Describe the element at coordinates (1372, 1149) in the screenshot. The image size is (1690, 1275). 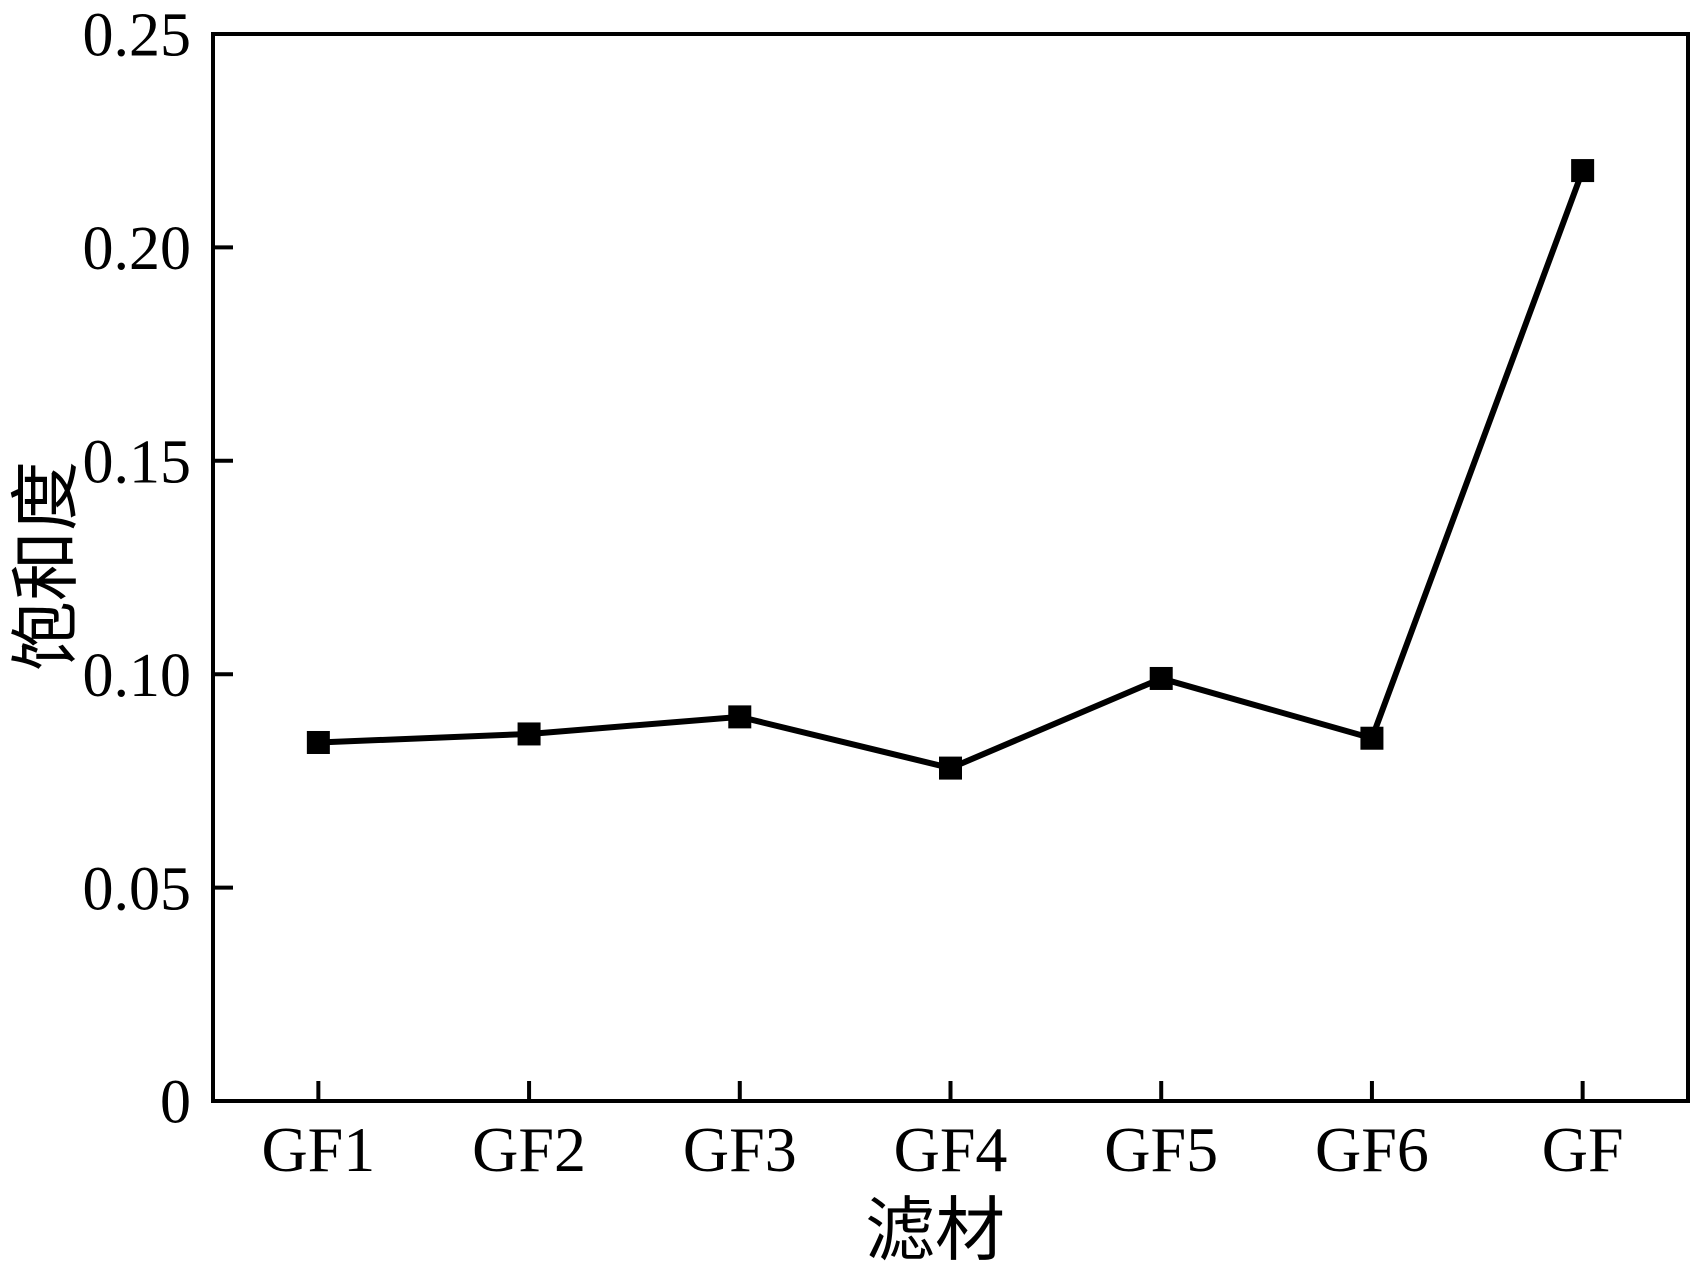
I see `x-tick-label: GF6` at that location.